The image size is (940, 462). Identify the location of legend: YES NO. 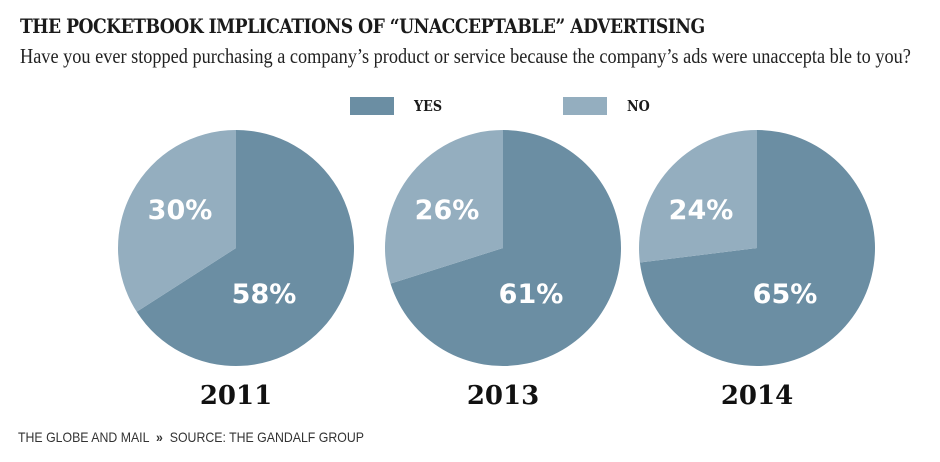
(470, 107).